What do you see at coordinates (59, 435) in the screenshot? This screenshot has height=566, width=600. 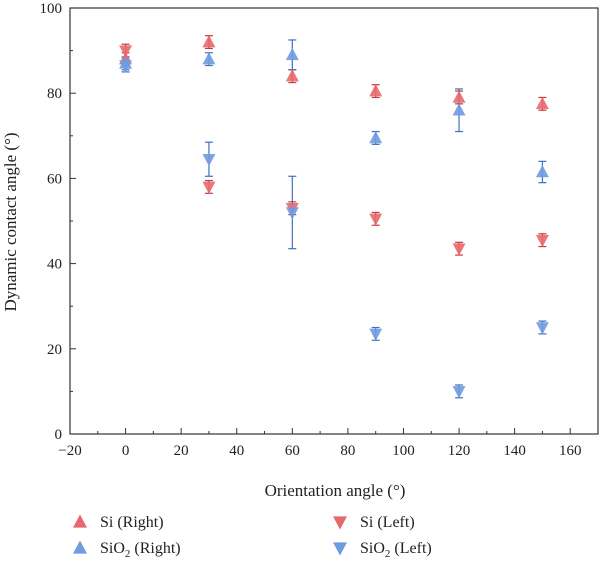 I see `y-tick-label: 0` at bounding box center [59, 435].